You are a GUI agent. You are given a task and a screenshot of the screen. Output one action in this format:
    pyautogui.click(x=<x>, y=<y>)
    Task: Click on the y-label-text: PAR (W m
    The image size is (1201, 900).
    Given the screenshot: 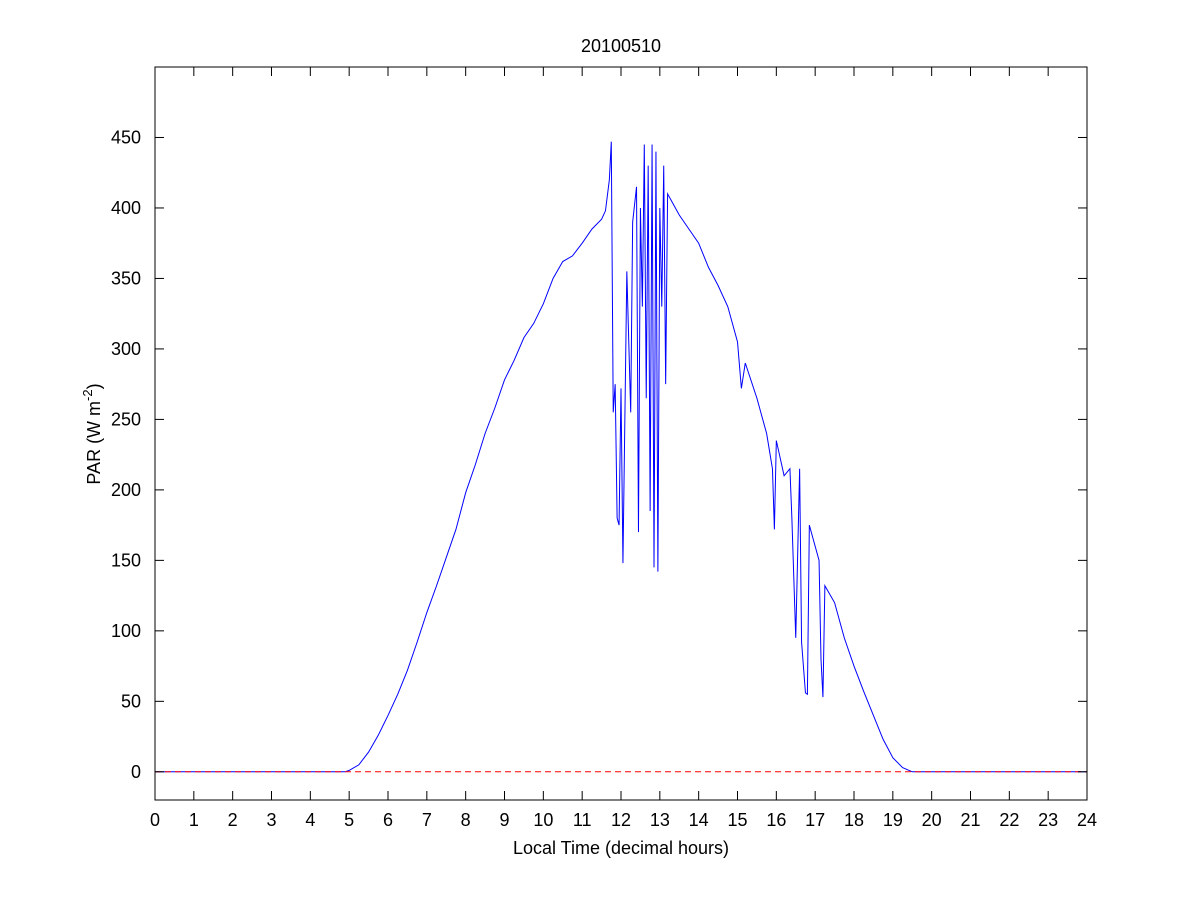 What is the action you would take?
    pyautogui.click(x=94, y=443)
    